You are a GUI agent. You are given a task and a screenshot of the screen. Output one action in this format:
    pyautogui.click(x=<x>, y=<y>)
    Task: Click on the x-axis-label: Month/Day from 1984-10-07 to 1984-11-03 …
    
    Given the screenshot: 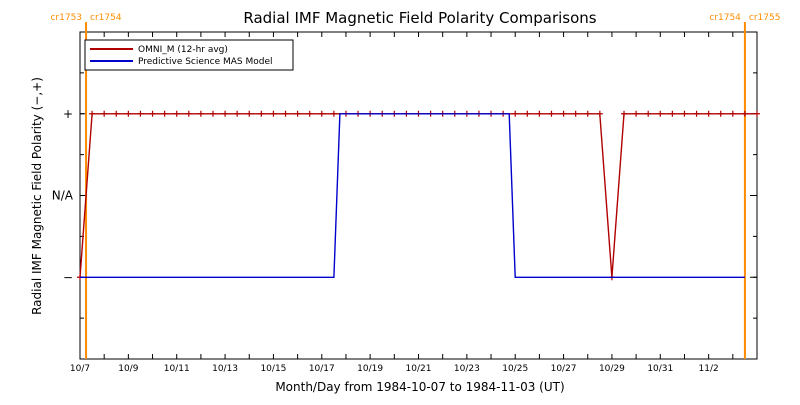 What is the action you would take?
    pyautogui.click(x=419, y=387)
    